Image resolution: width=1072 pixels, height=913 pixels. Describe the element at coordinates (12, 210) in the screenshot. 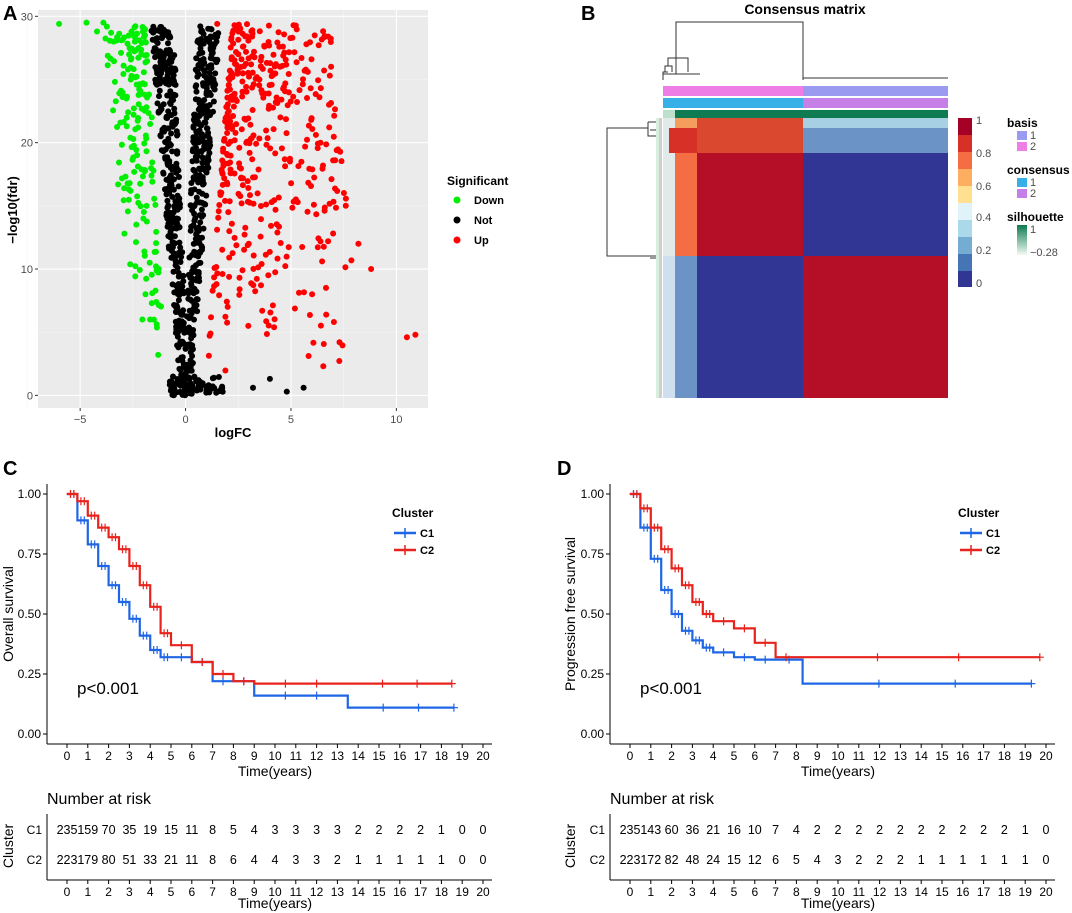

I see `volcano-y-axis-title: −log10(fdr)` at that location.